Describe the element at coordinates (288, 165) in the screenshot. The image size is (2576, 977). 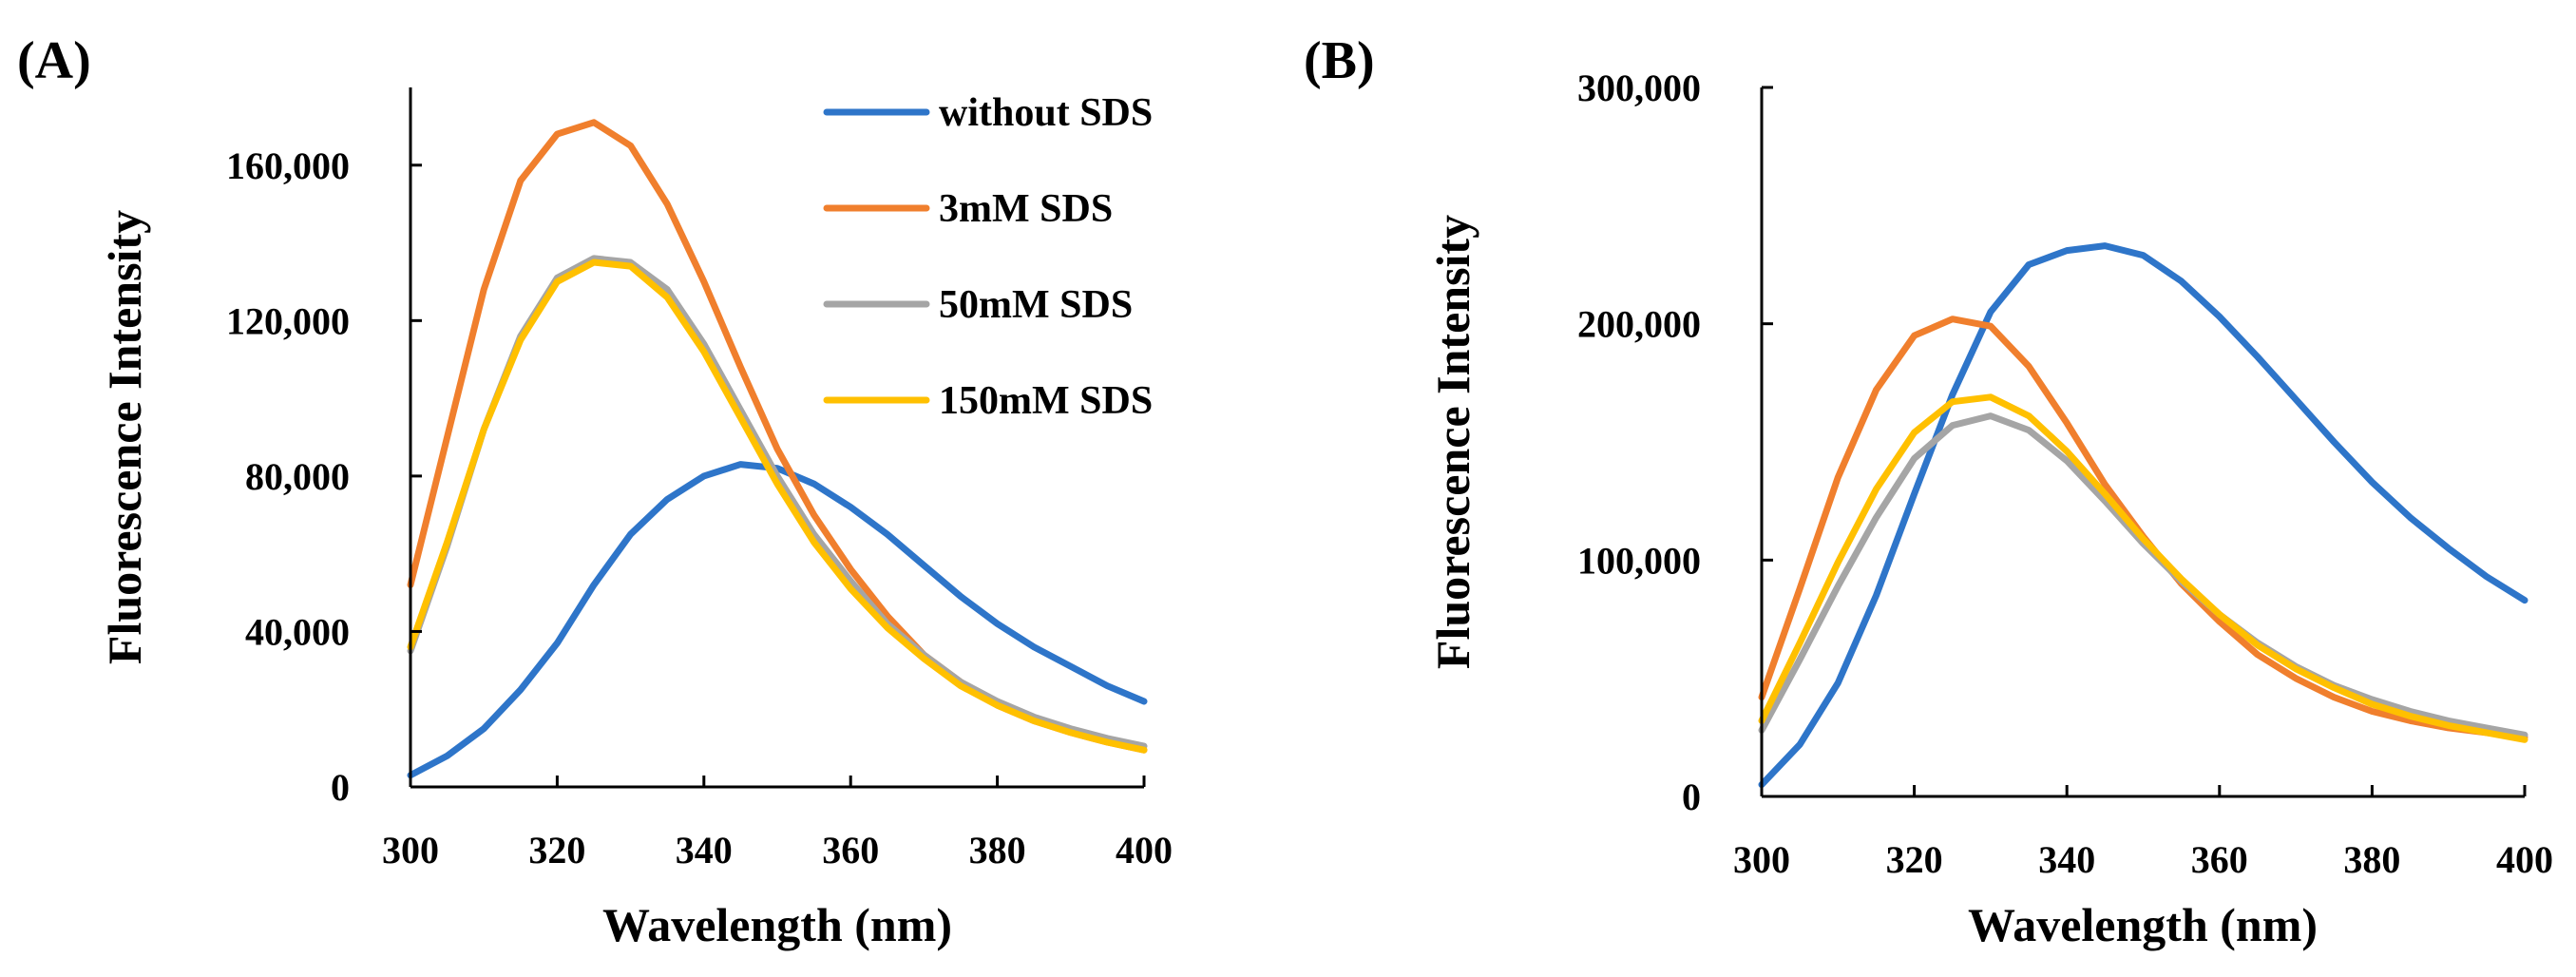
I see `chart-a-y-tick-label: 160,000` at that location.